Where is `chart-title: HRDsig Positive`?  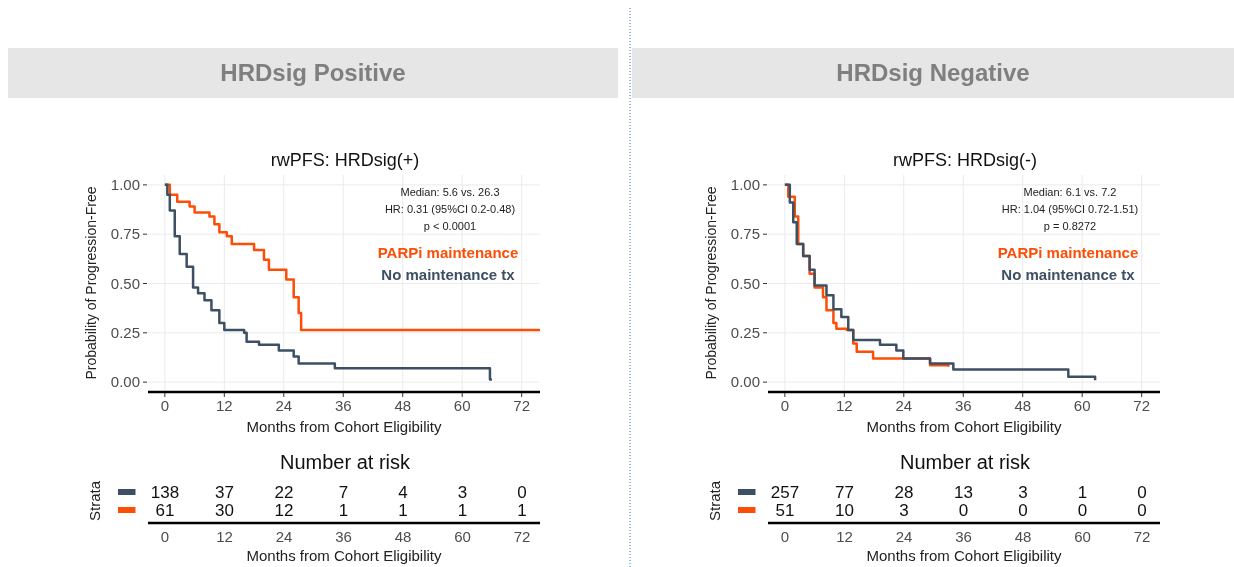 chart-title: HRDsig Positive is located at coordinates (313, 72).